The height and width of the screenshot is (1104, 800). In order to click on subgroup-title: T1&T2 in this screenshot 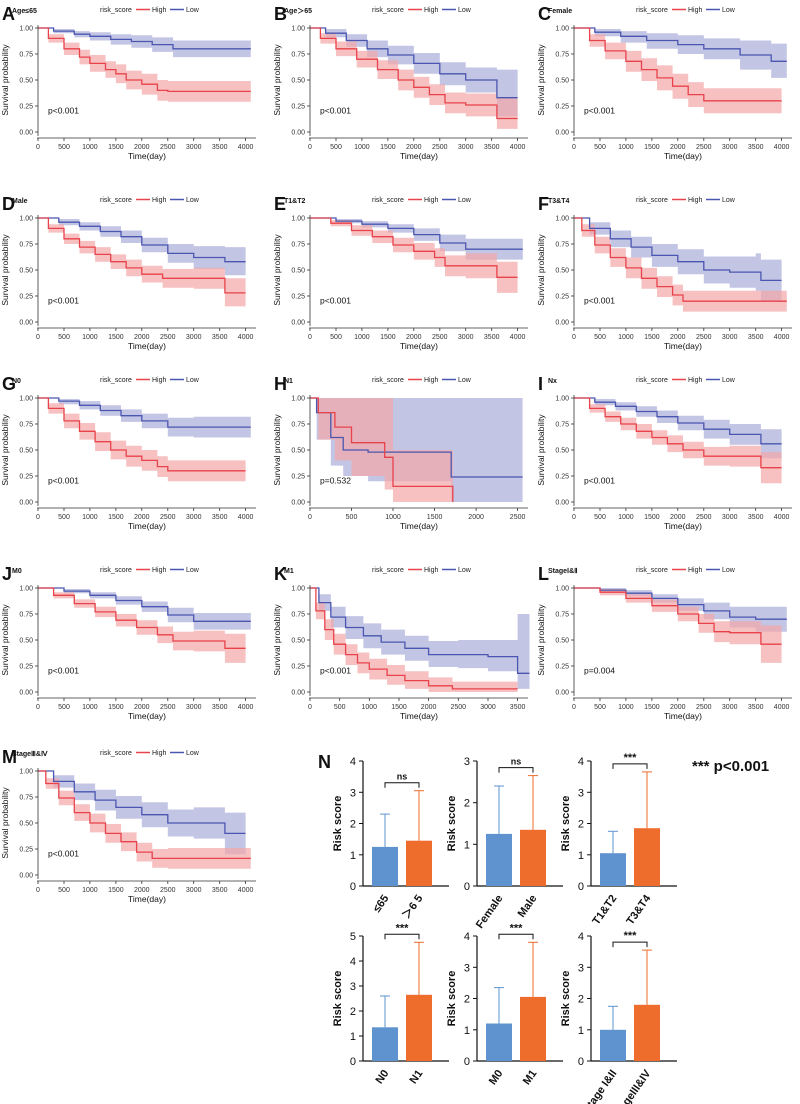, I will do `click(295, 201)`.